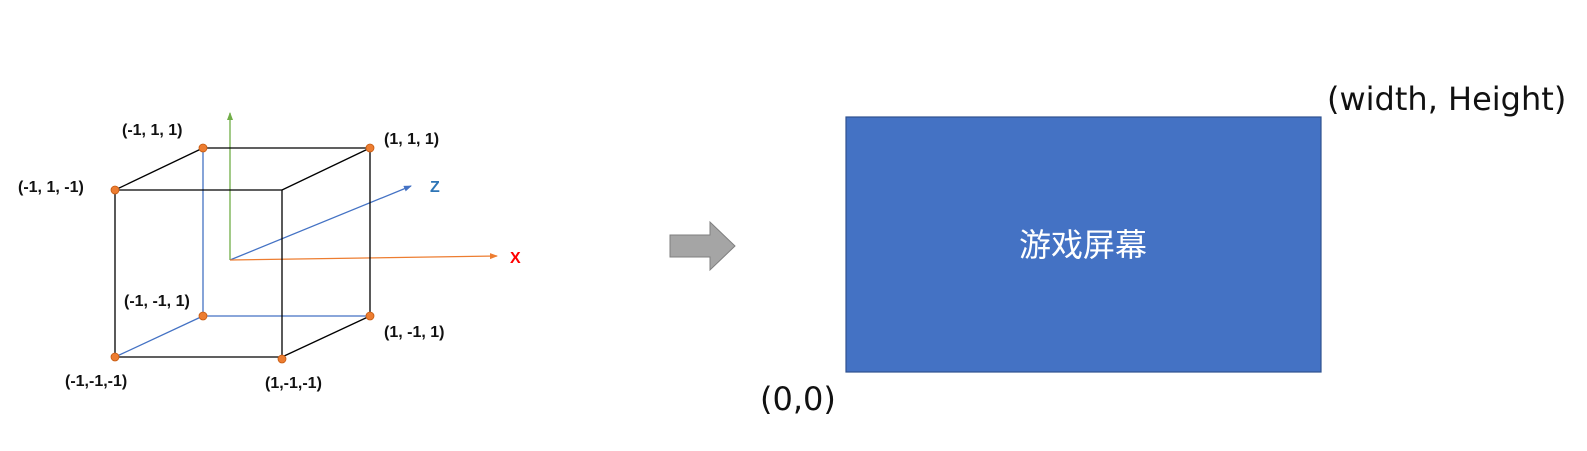  I want to click on z-axis-label: Z, so click(435, 187).